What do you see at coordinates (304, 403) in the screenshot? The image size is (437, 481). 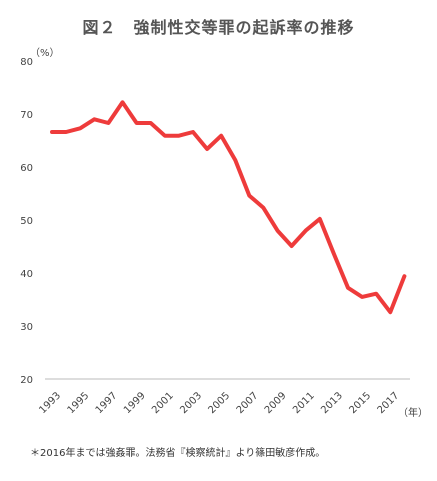 I see `x-tick-label: 2011` at bounding box center [304, 403].